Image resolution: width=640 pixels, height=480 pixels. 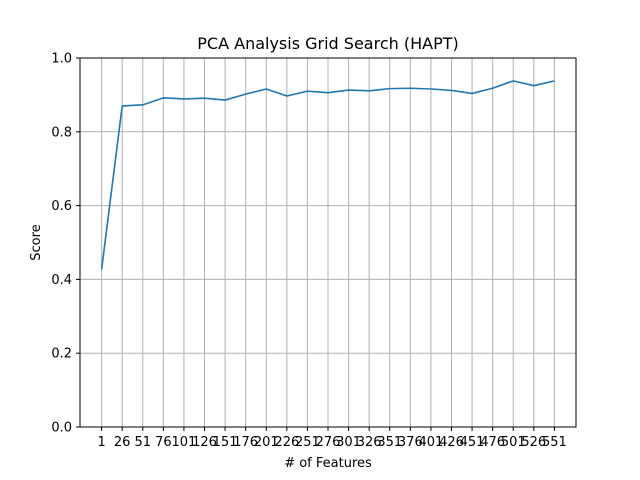 What do you see at coordinates (101, 442) in the screenshot?
I see `x-tick-label: 1` at bounding box center [101, 442].